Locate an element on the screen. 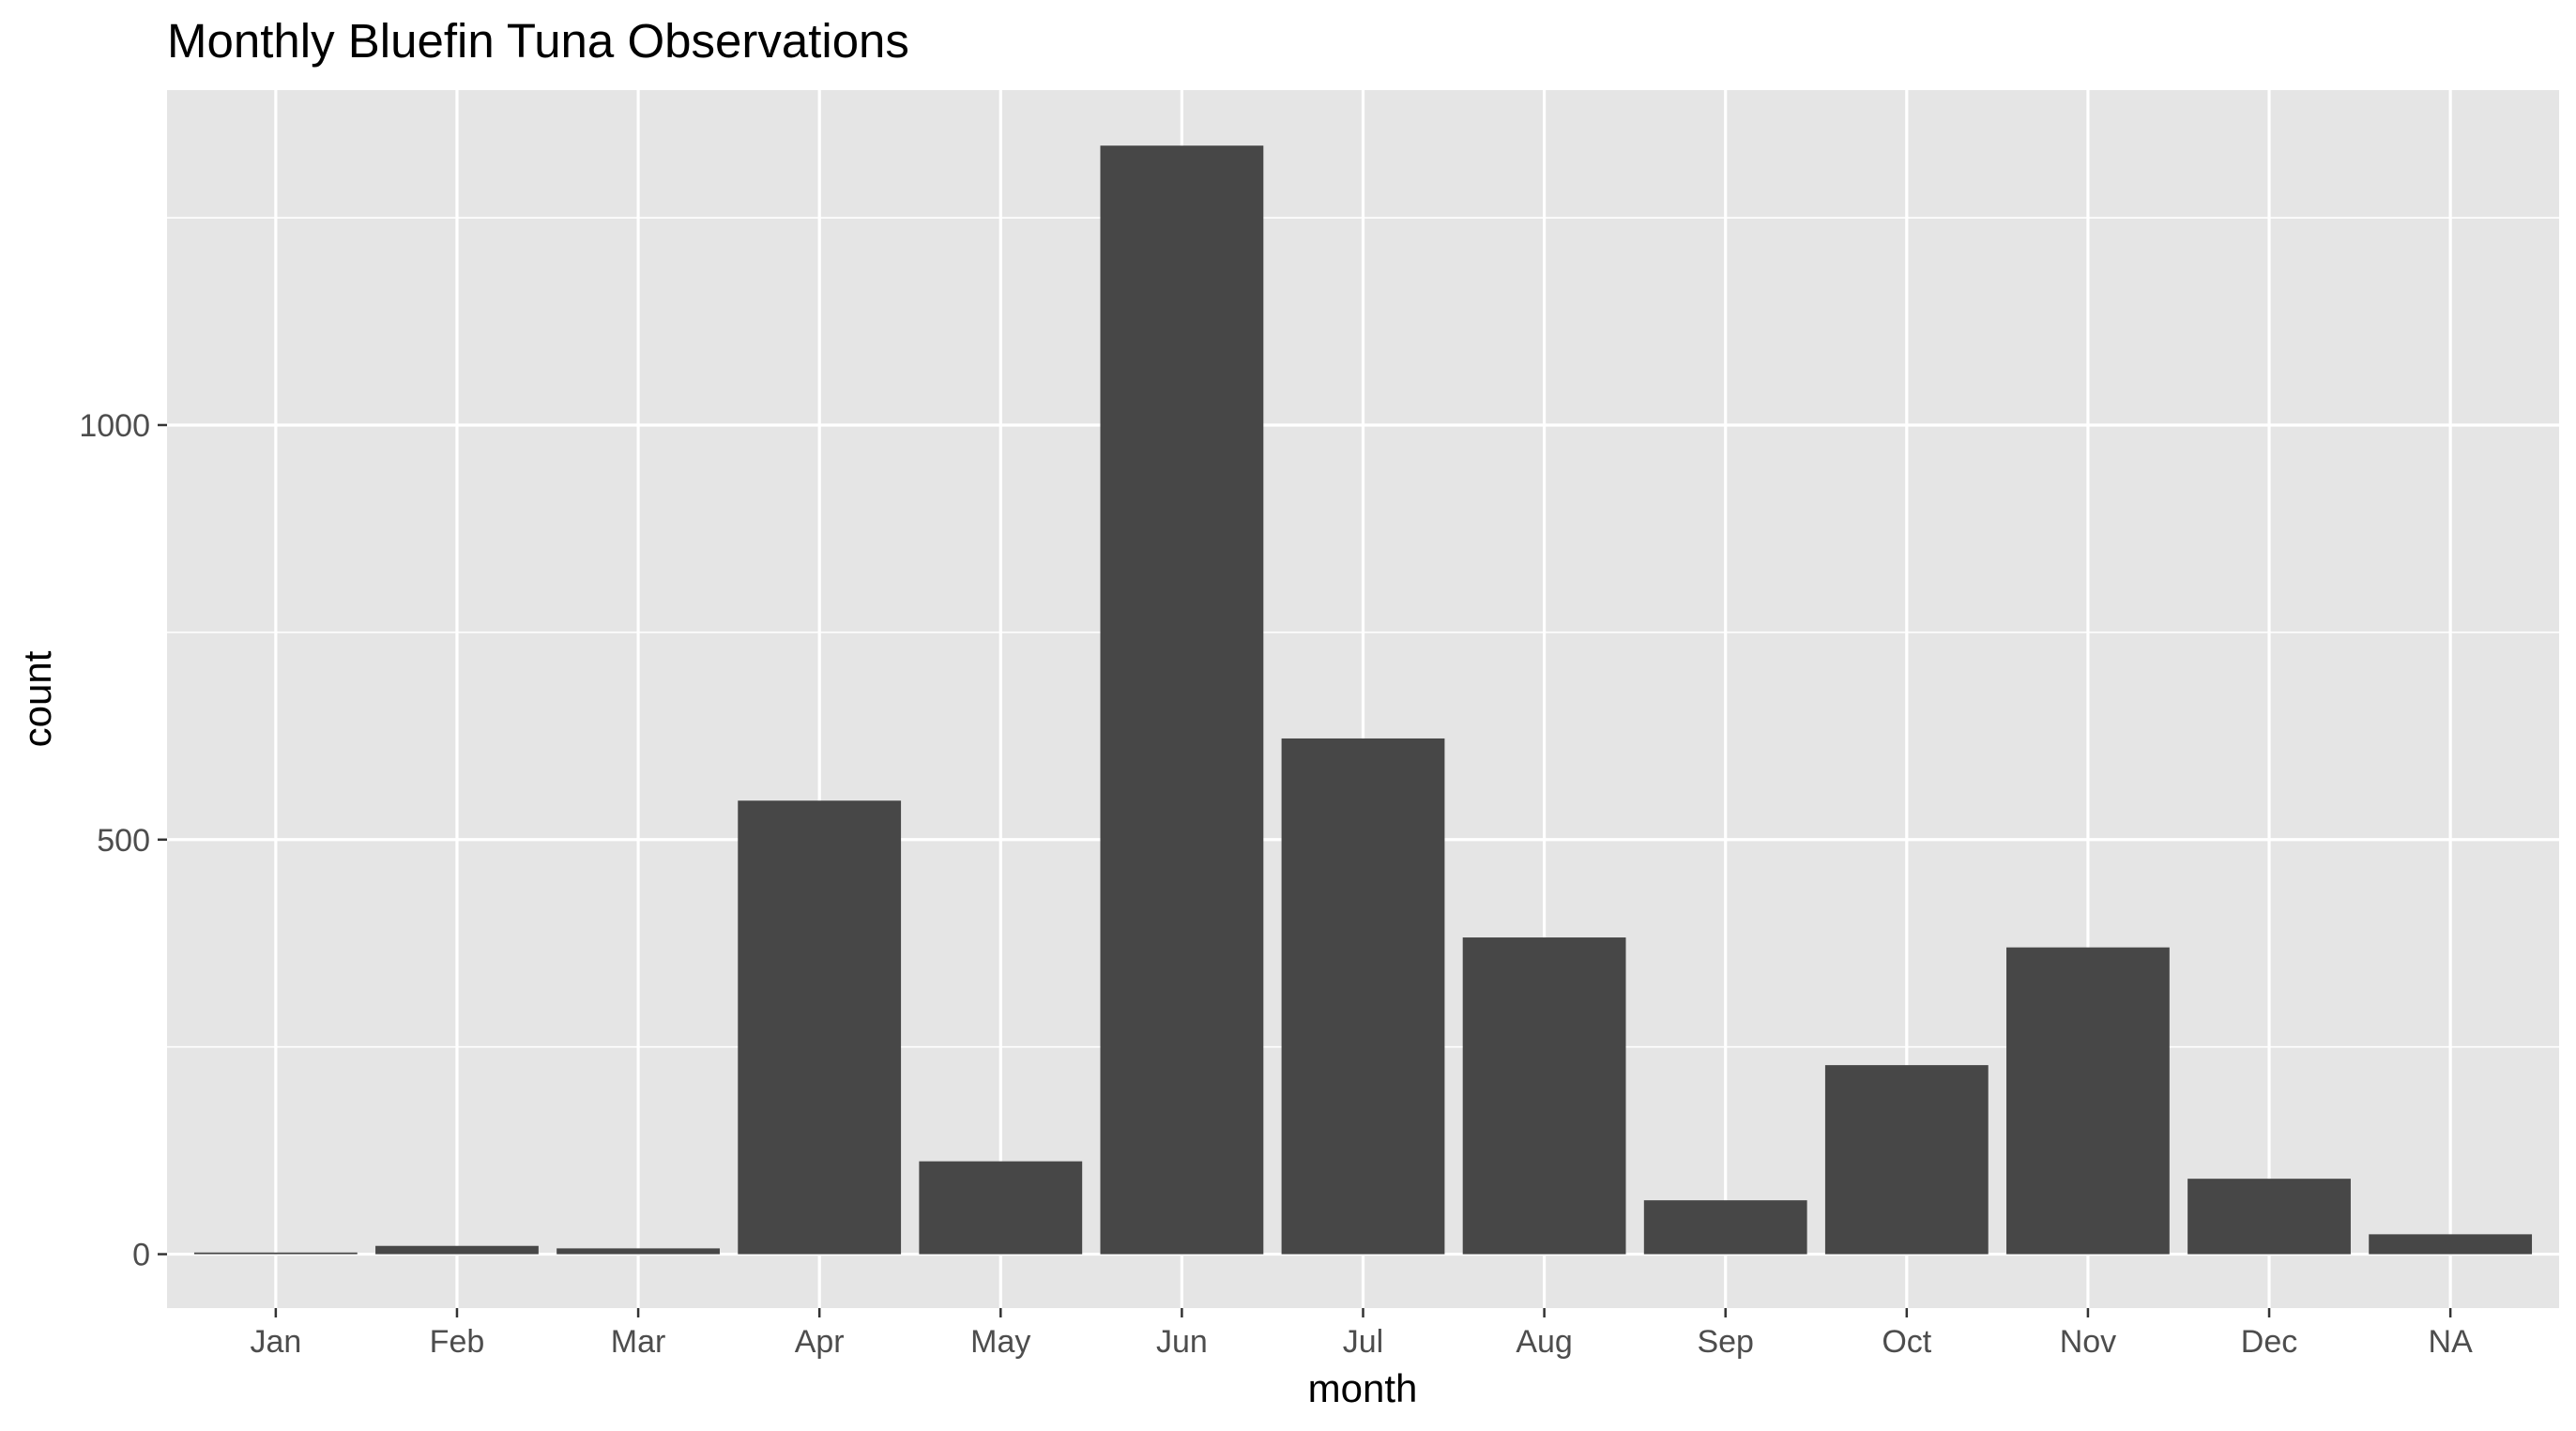 The width and height of the screenshot is (2576, 1431). x-tick-label: Jun is located at coordinates (1182, 1342).